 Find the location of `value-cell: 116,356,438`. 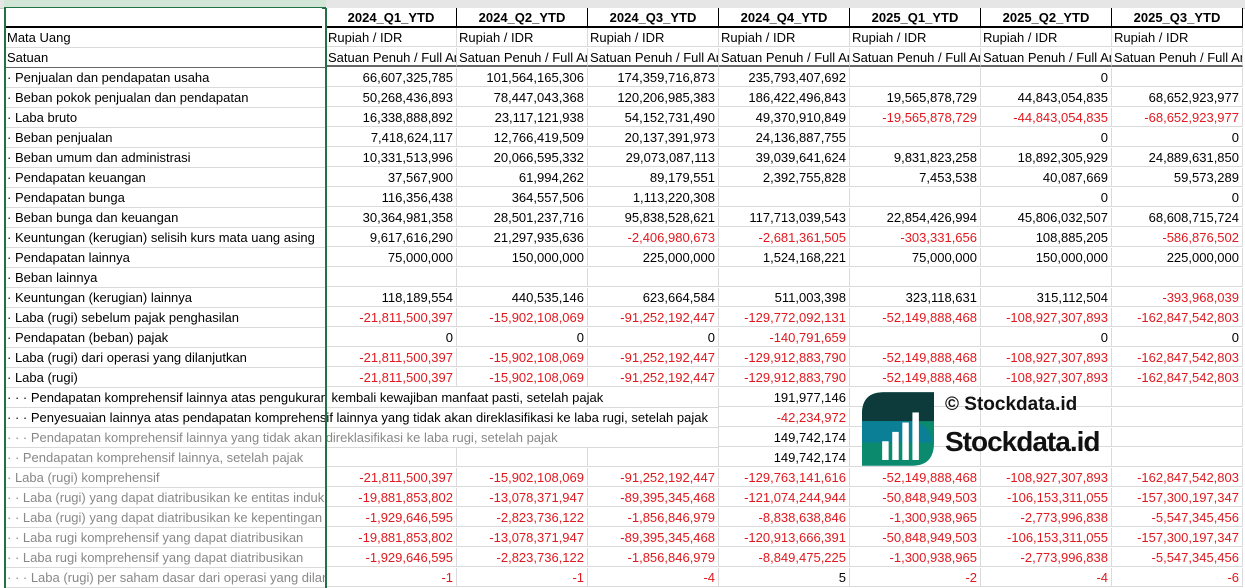

value-cell: 116,356,438 is located at coordinates (391, 197).